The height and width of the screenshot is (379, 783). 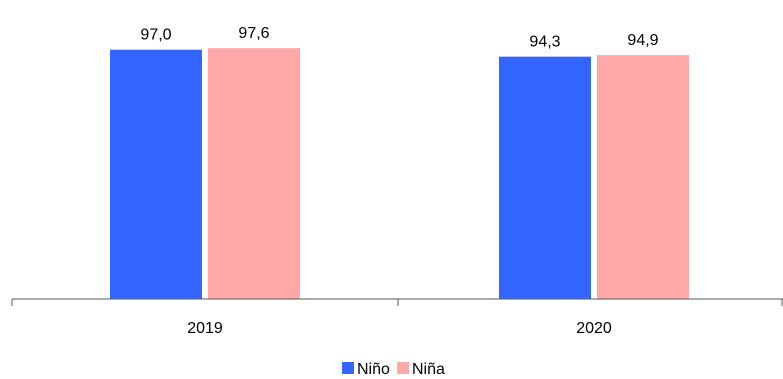 What do you see at coordinates (399, 37) in the screenshot?
I see `data-labels-group: 97,0 97,6 94,3 94,9` at bounding box center [399, 37].